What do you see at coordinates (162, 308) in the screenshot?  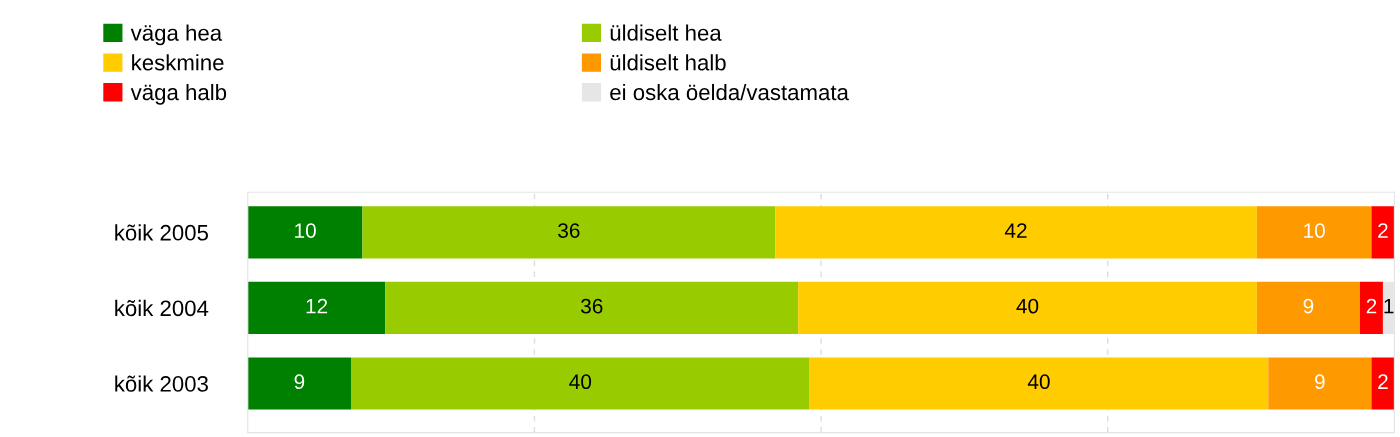 I see `y-tick-label: kõik 2004` at bounding box center [162, 308].